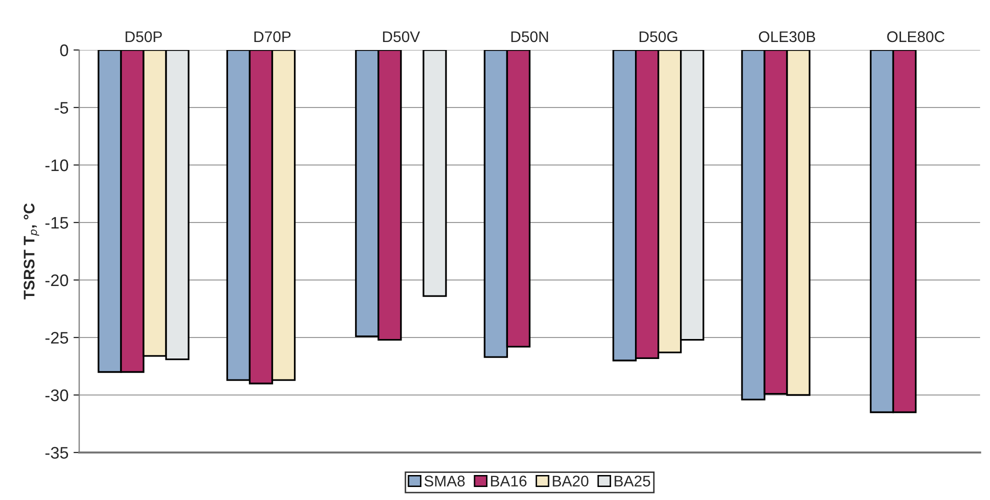 This screenshot has height=500, width=990. I want to click on y-tick-label: -10, so click(56, 165).